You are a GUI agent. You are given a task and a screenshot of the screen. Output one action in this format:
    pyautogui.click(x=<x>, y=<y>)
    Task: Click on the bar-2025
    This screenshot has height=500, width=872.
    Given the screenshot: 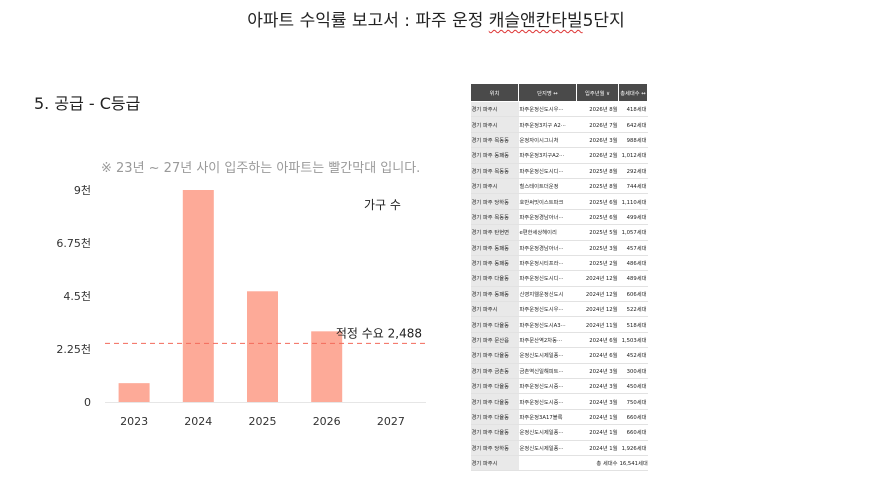 What is the action you would take?
    pyautogui.click(x=262, y=346)
    